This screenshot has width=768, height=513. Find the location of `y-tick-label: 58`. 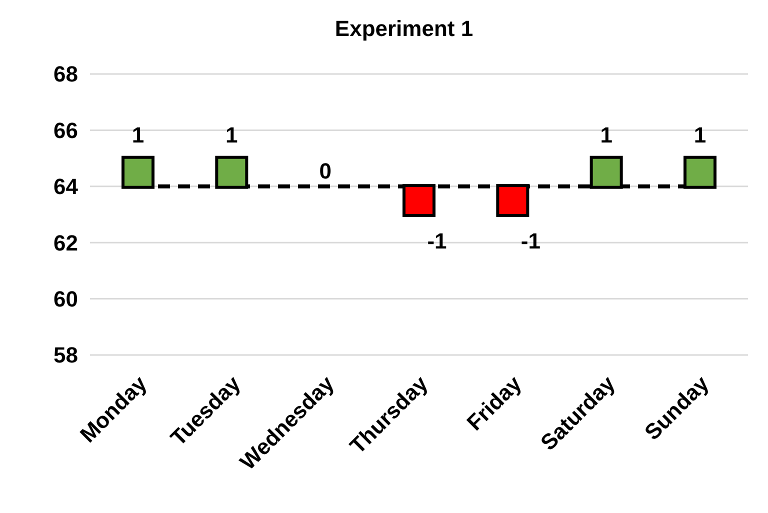

y-tick-label: 58 is located at coordinates (66, 355).